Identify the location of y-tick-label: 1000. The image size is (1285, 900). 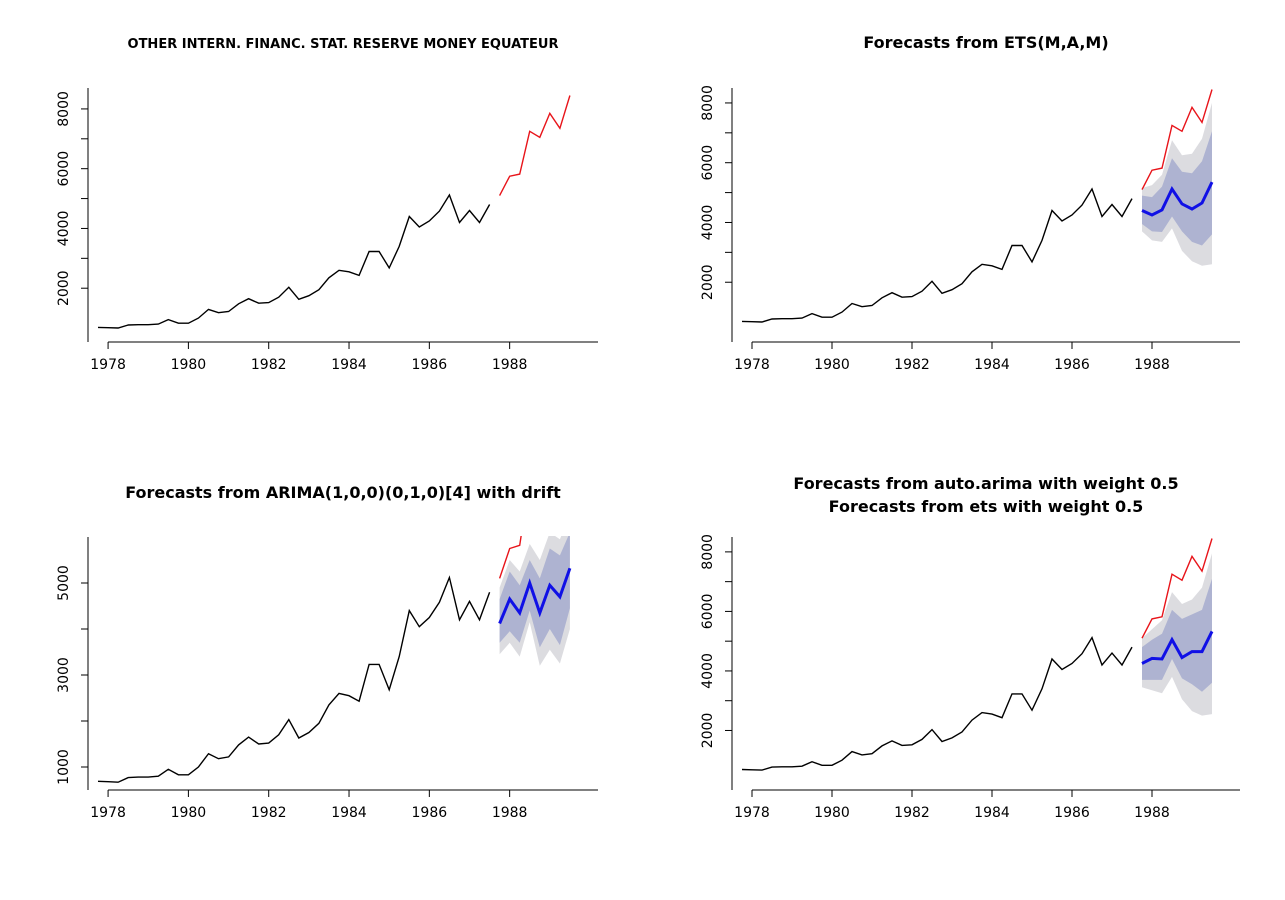
(64, 767).